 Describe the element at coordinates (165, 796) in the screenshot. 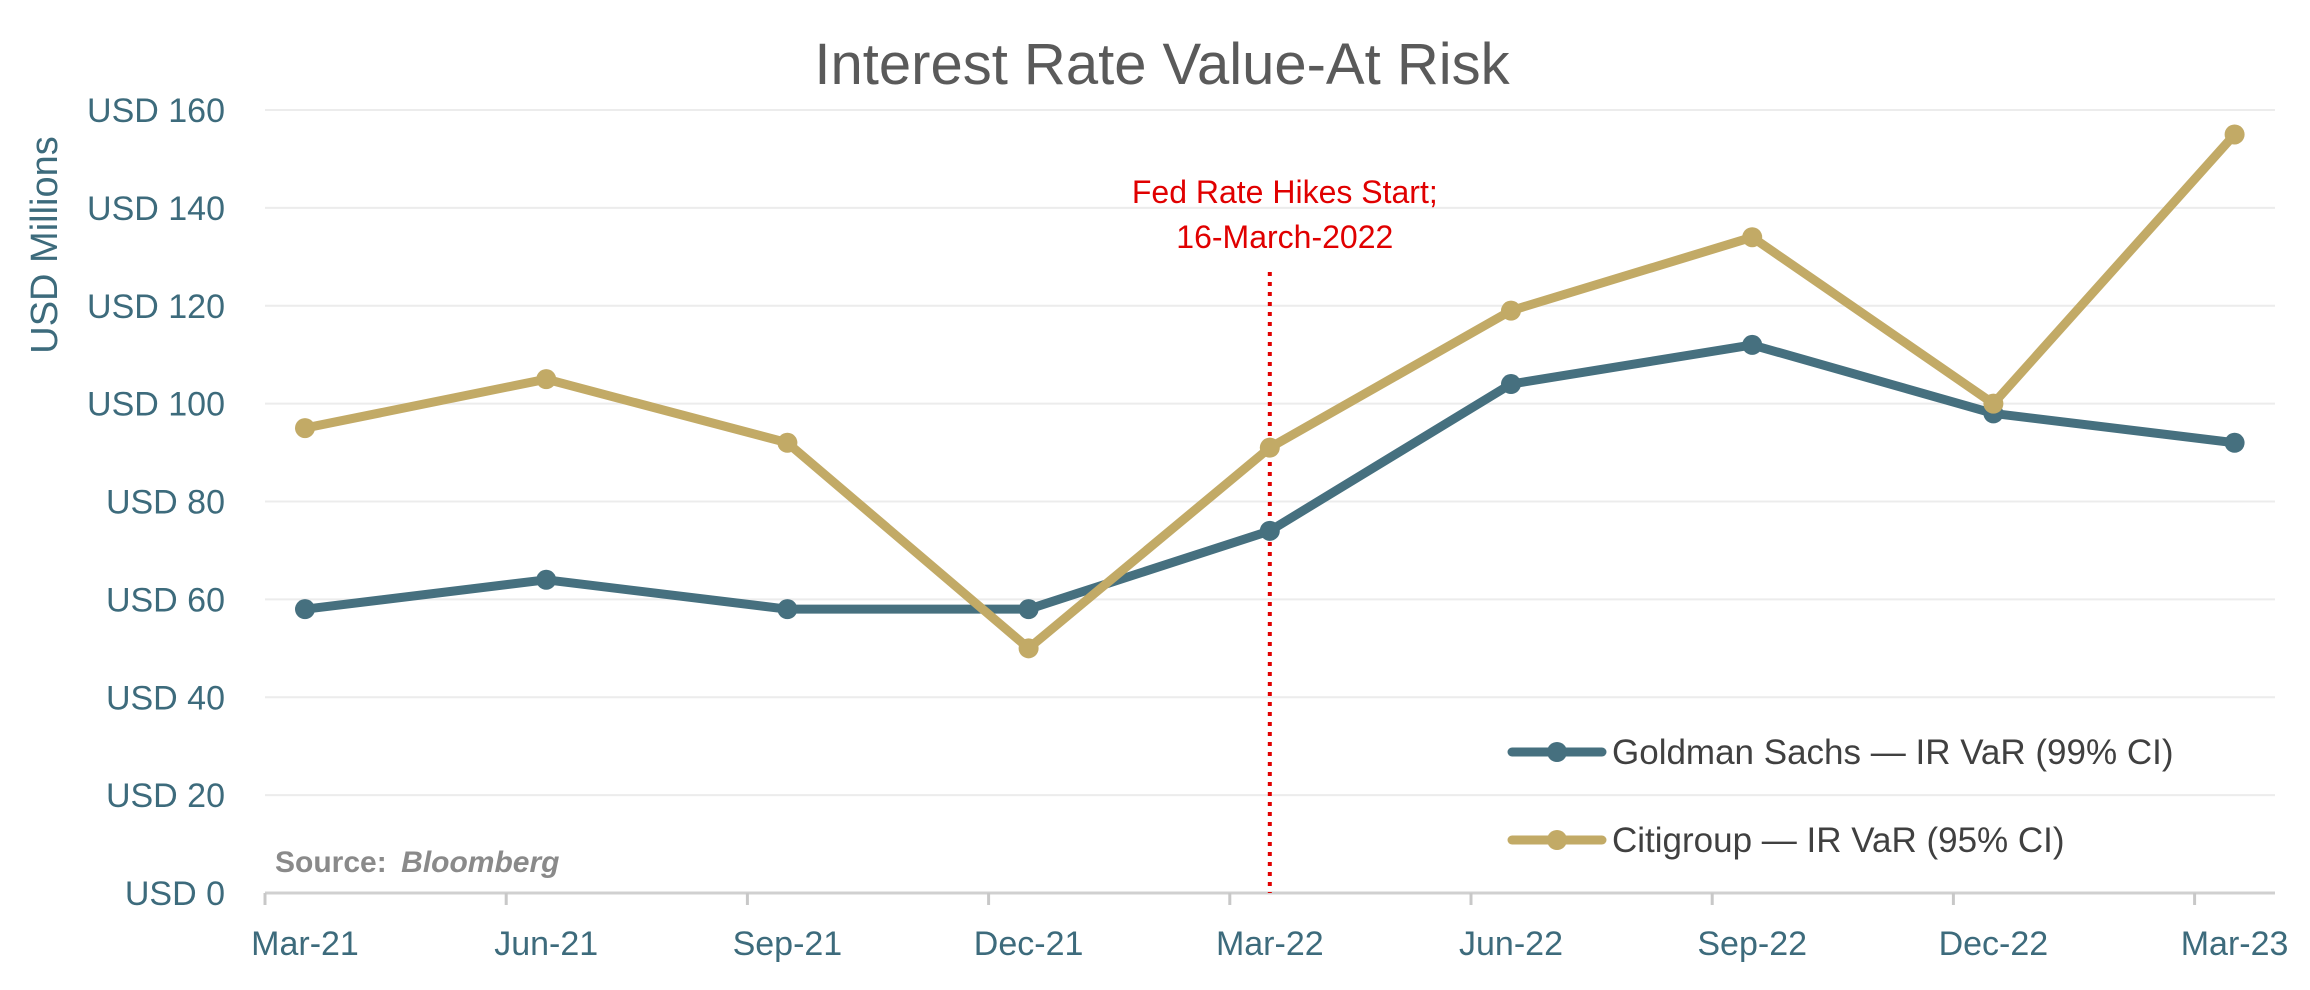

I see `y-tick-label: USD 20` at that location.